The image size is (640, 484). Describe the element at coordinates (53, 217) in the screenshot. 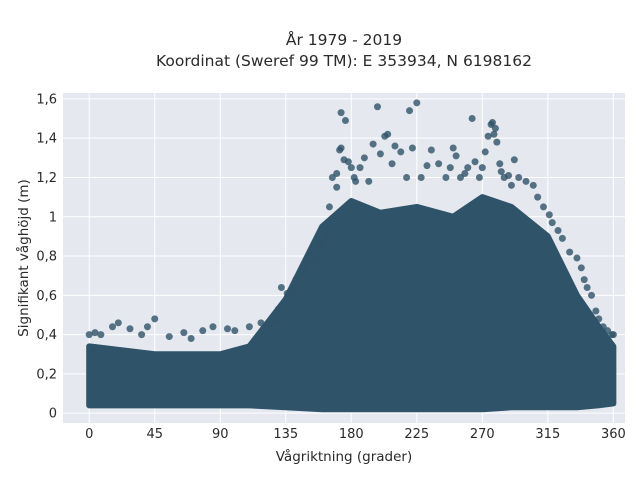

I see `y-tick-label: 1` at that location.